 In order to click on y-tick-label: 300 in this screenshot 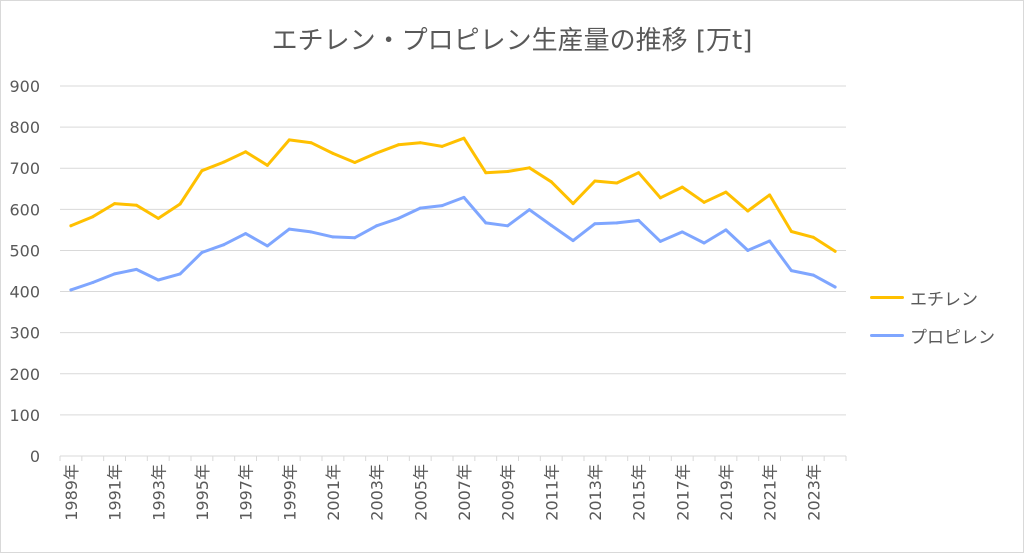, I will do `click(24, 333)`.